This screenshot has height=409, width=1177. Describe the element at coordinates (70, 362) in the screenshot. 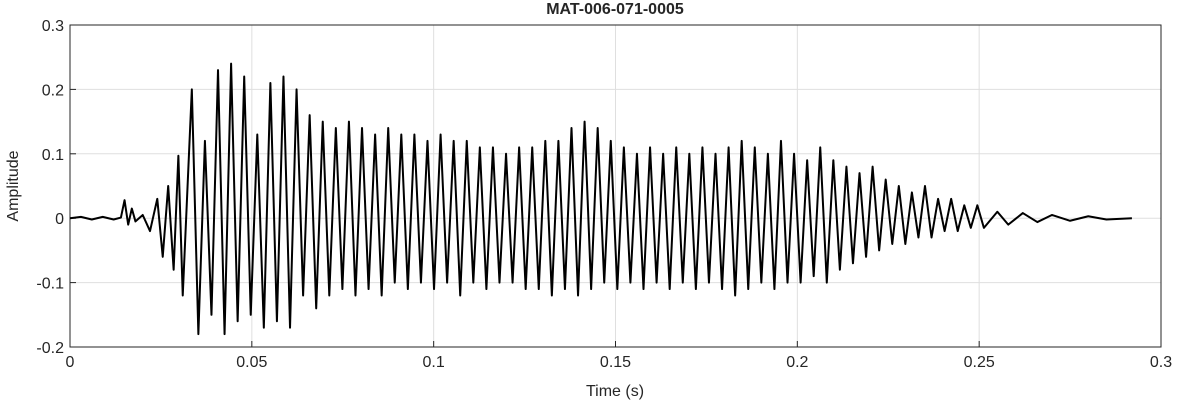

I see `x-tick-label: 0` at that location.